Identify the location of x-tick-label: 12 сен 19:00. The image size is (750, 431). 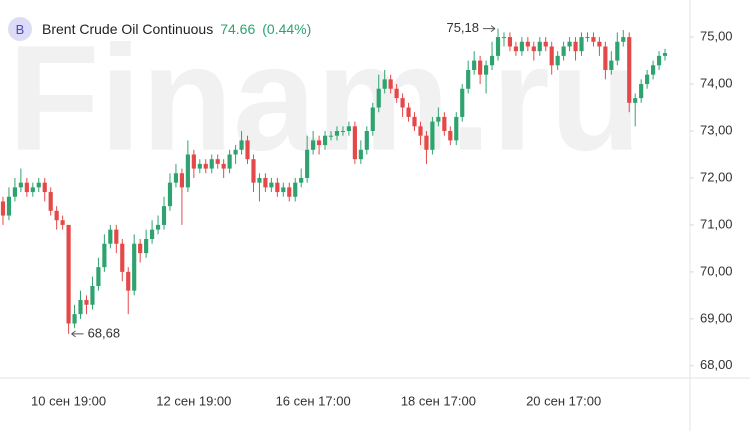
(193, 400).